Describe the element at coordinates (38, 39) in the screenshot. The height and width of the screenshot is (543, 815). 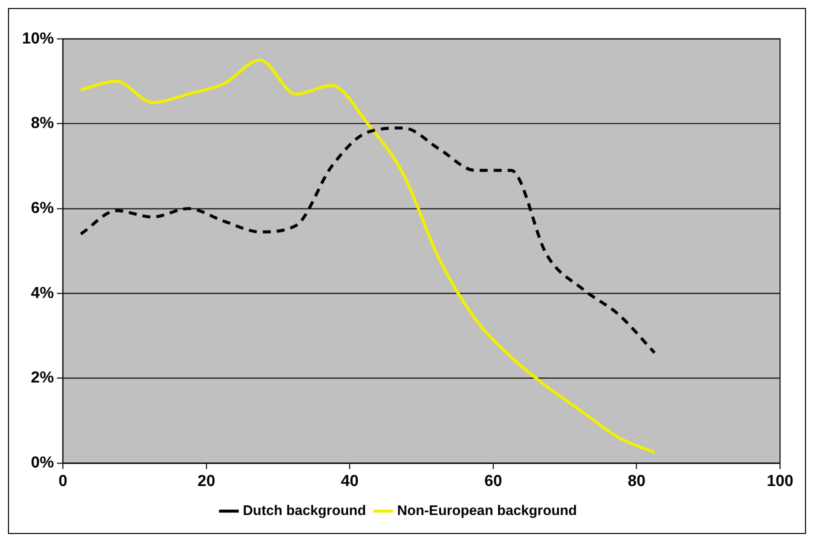
I see `y-tick-label: 10%` at that location.